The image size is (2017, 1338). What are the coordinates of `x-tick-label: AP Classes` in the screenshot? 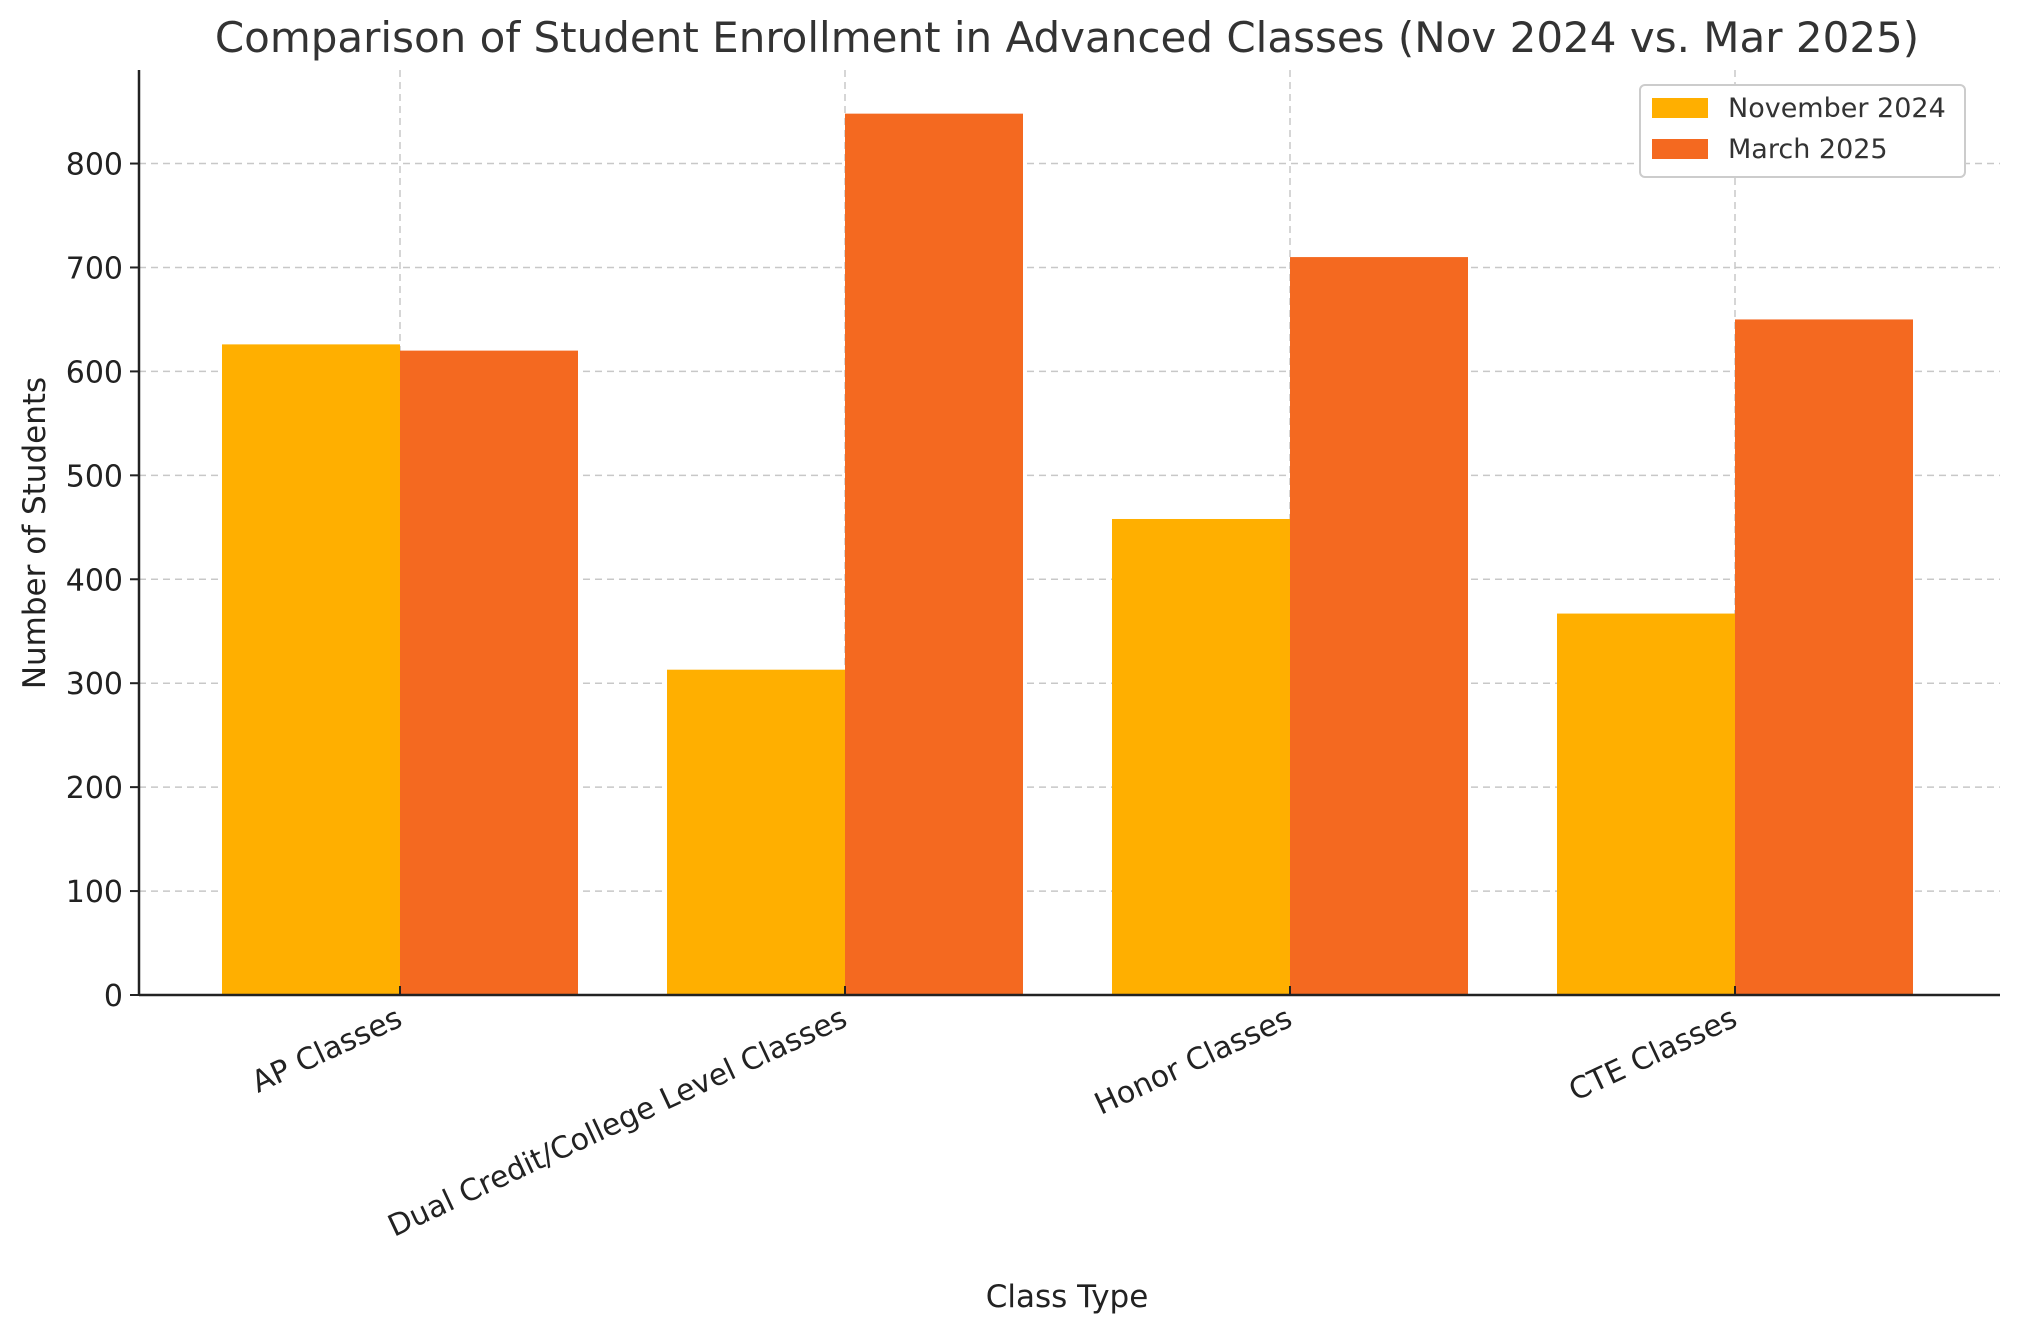 It's located at (327, 1051).